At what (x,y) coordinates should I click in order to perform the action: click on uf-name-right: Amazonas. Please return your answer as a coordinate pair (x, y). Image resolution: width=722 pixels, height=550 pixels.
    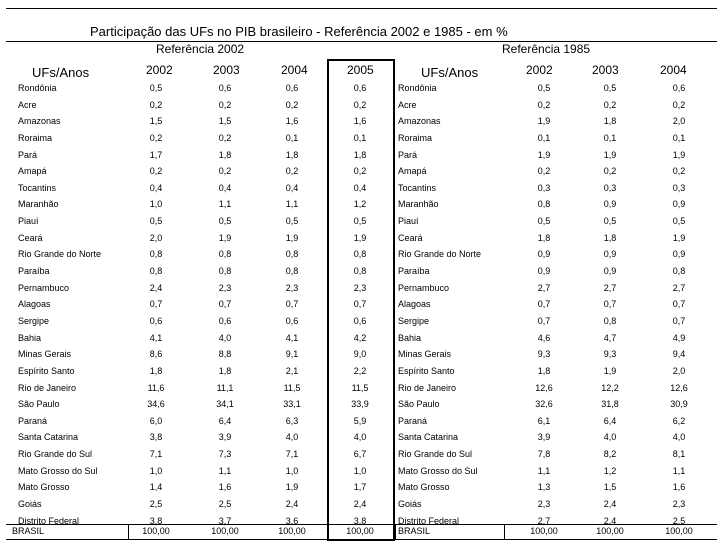
    Looking at the image, I should click on (419, 121).